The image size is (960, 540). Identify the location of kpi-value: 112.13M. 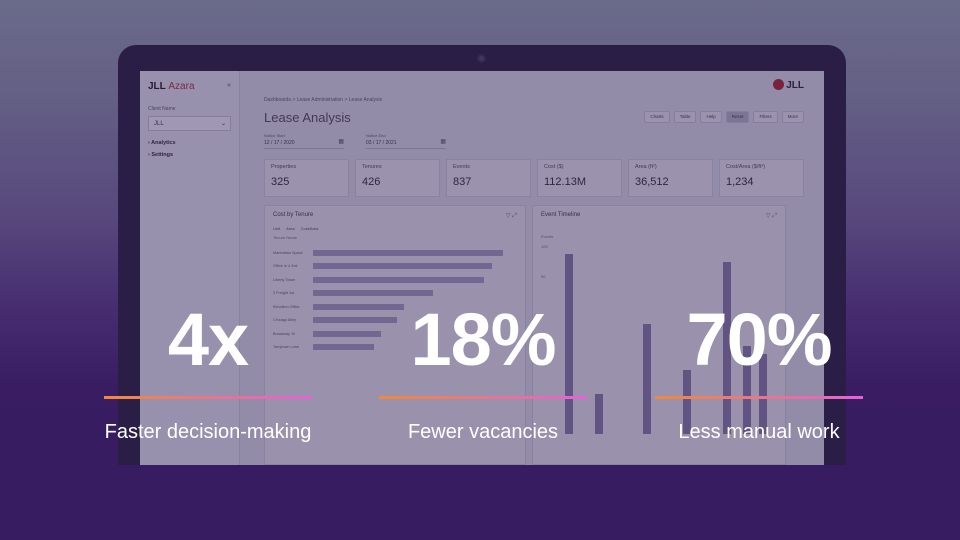
(565, 182).